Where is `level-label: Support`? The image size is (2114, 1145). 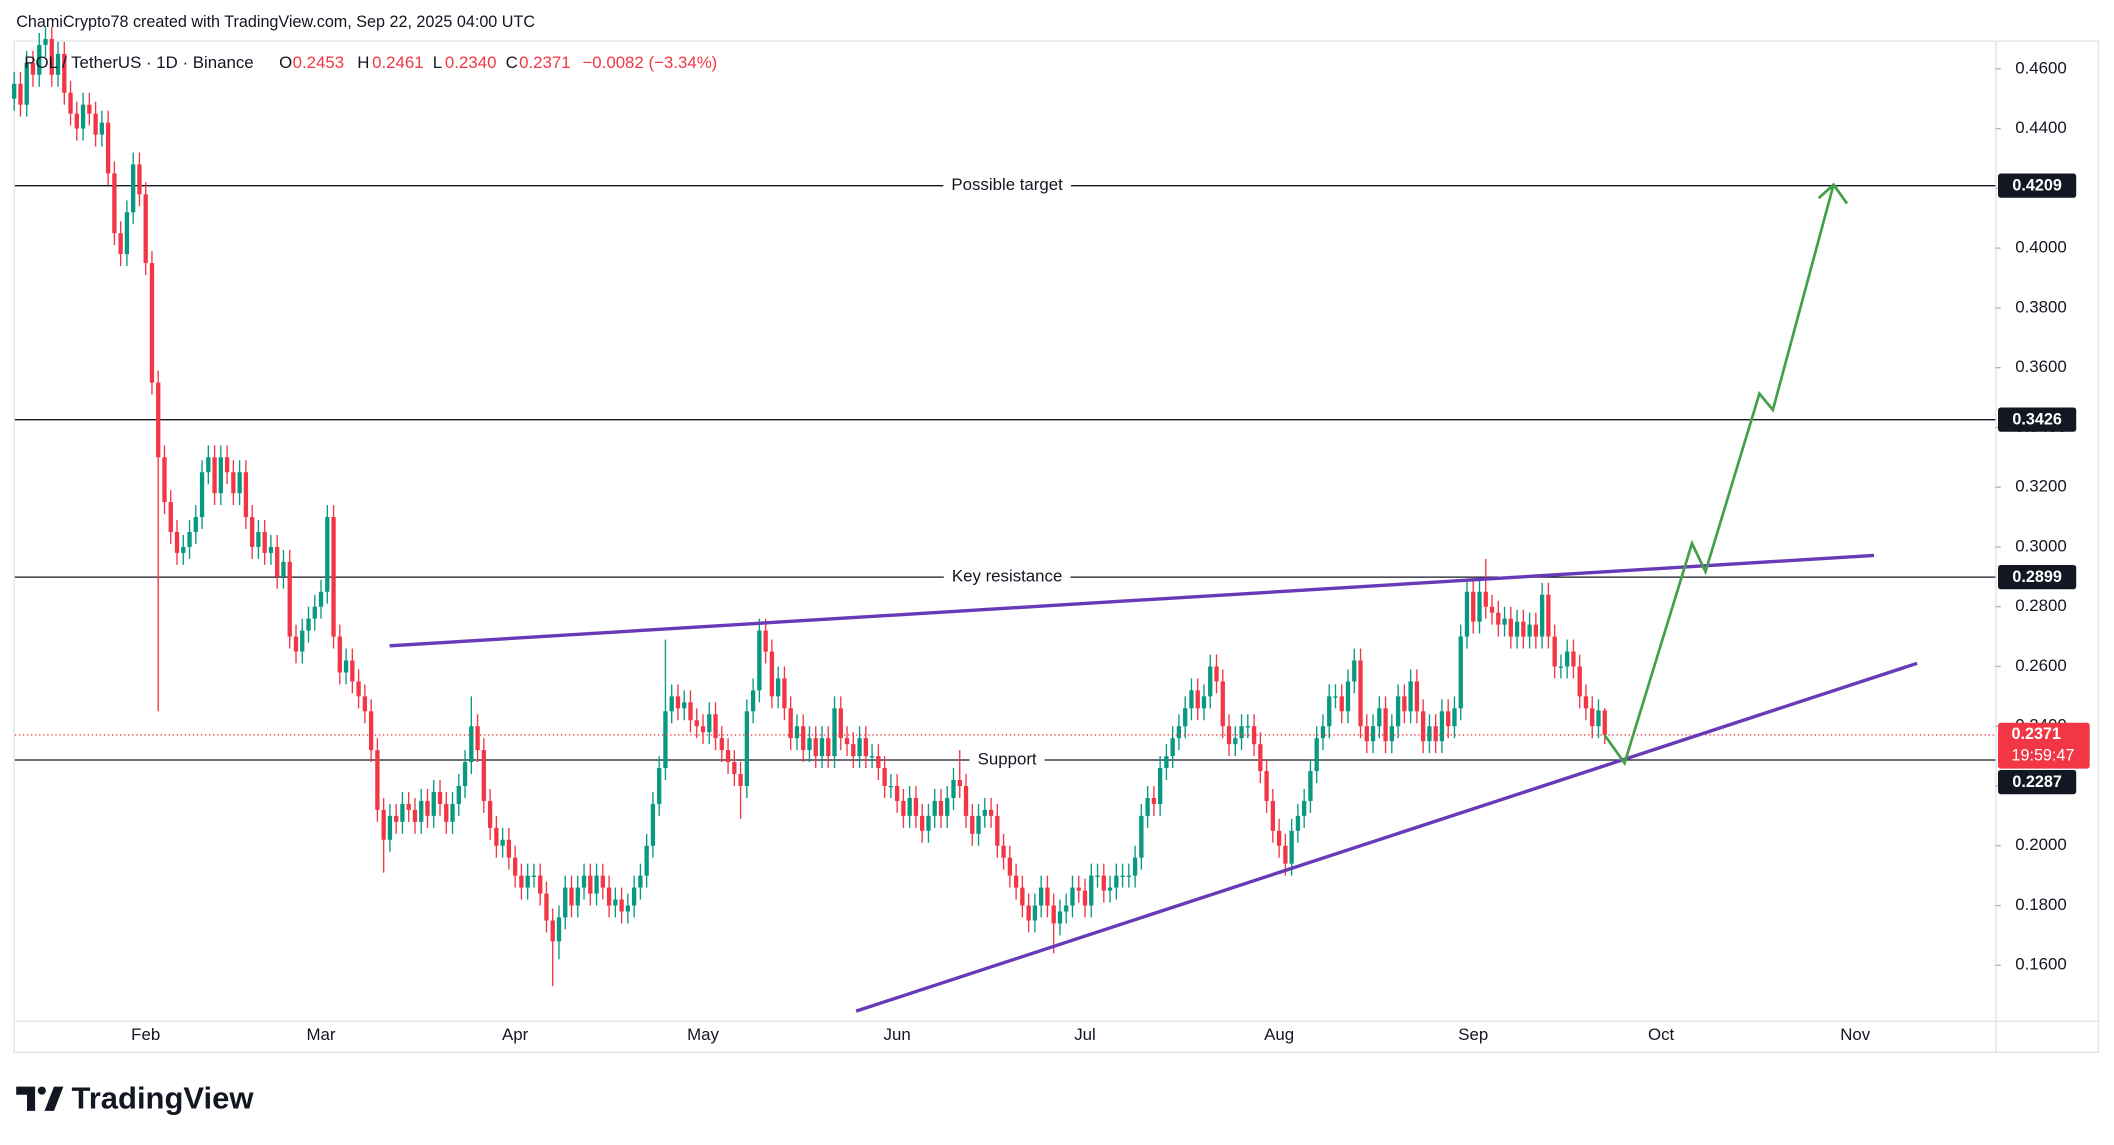 level-label: Support is located at coordinates (1007, 758).